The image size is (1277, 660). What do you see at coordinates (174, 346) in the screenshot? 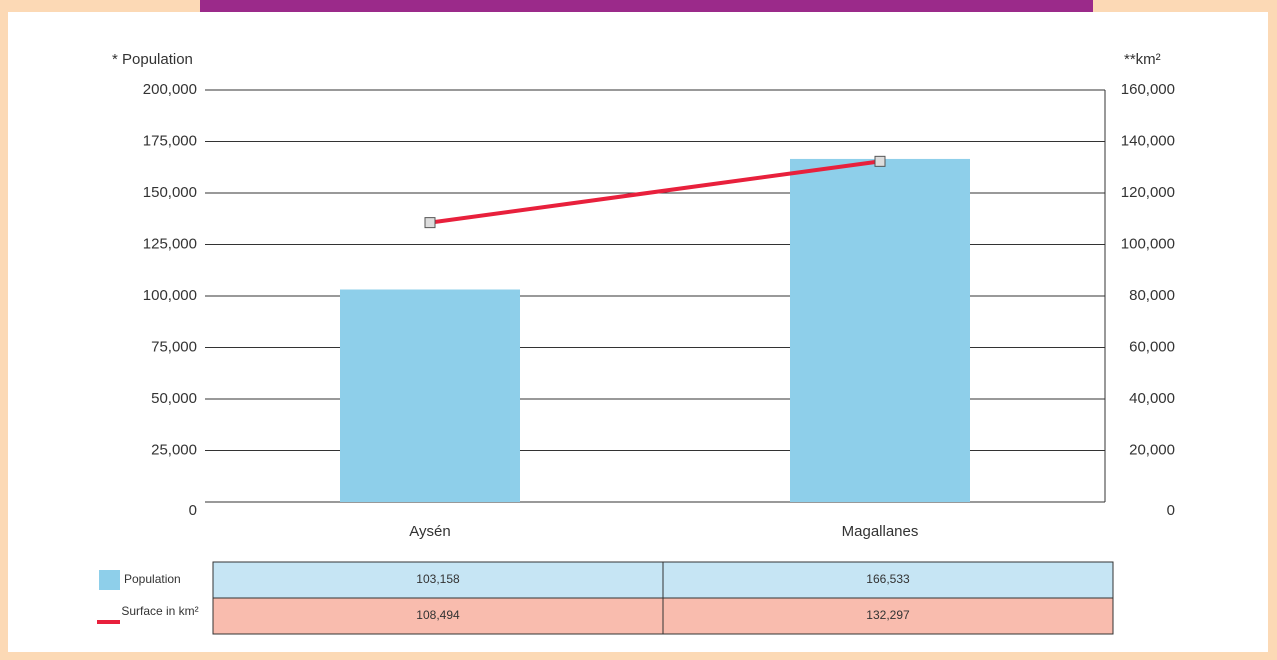
I see `y-tick-label: 75,000` at bounding box center [174, 346].